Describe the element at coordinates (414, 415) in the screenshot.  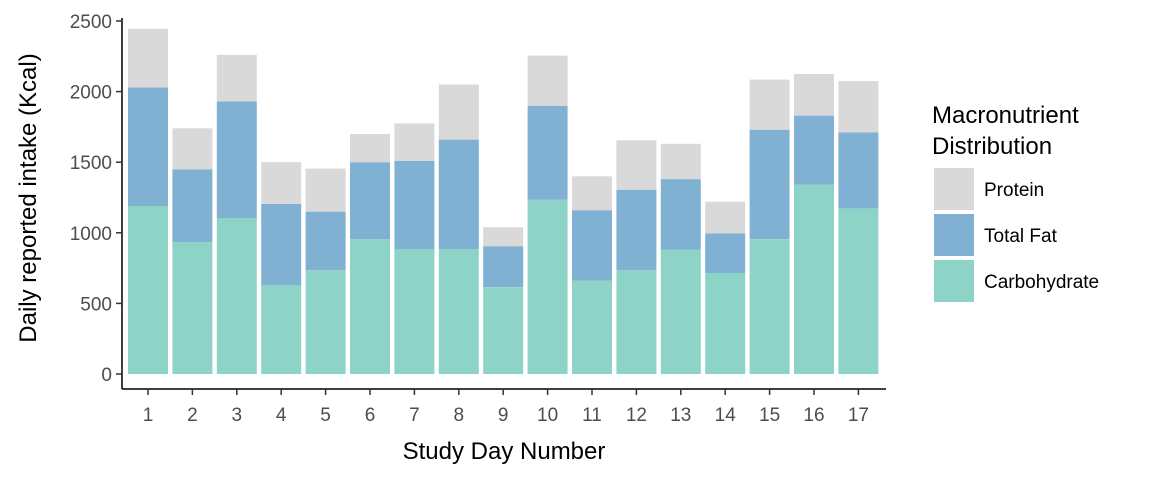
I see `x-tick-label: 7` at that location.